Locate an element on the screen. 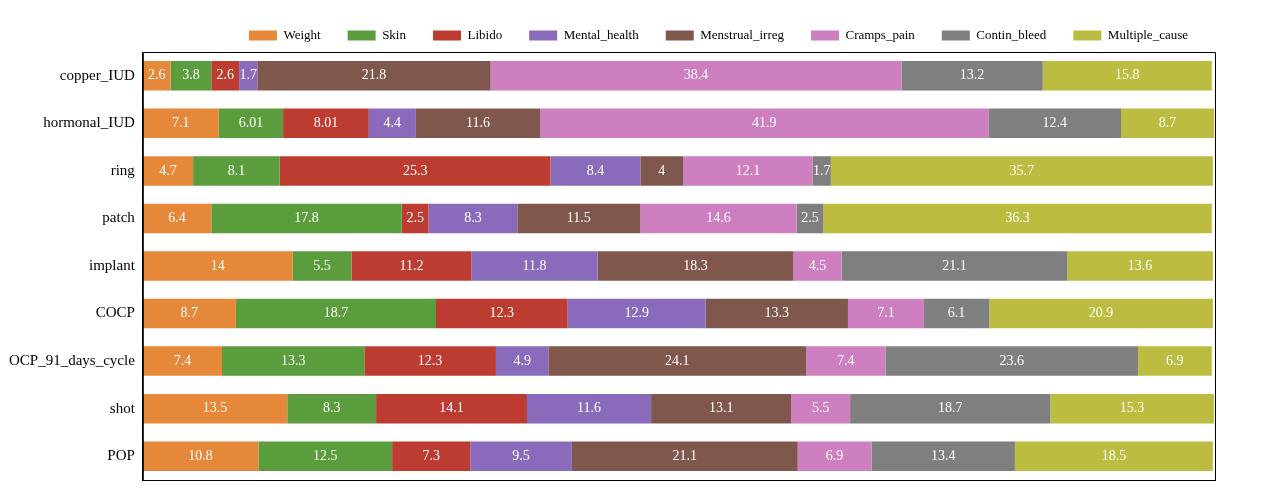 The width and height of the screenshot is (1283, 492). data-label: 18.5 is located at coordinates (1114, 455).